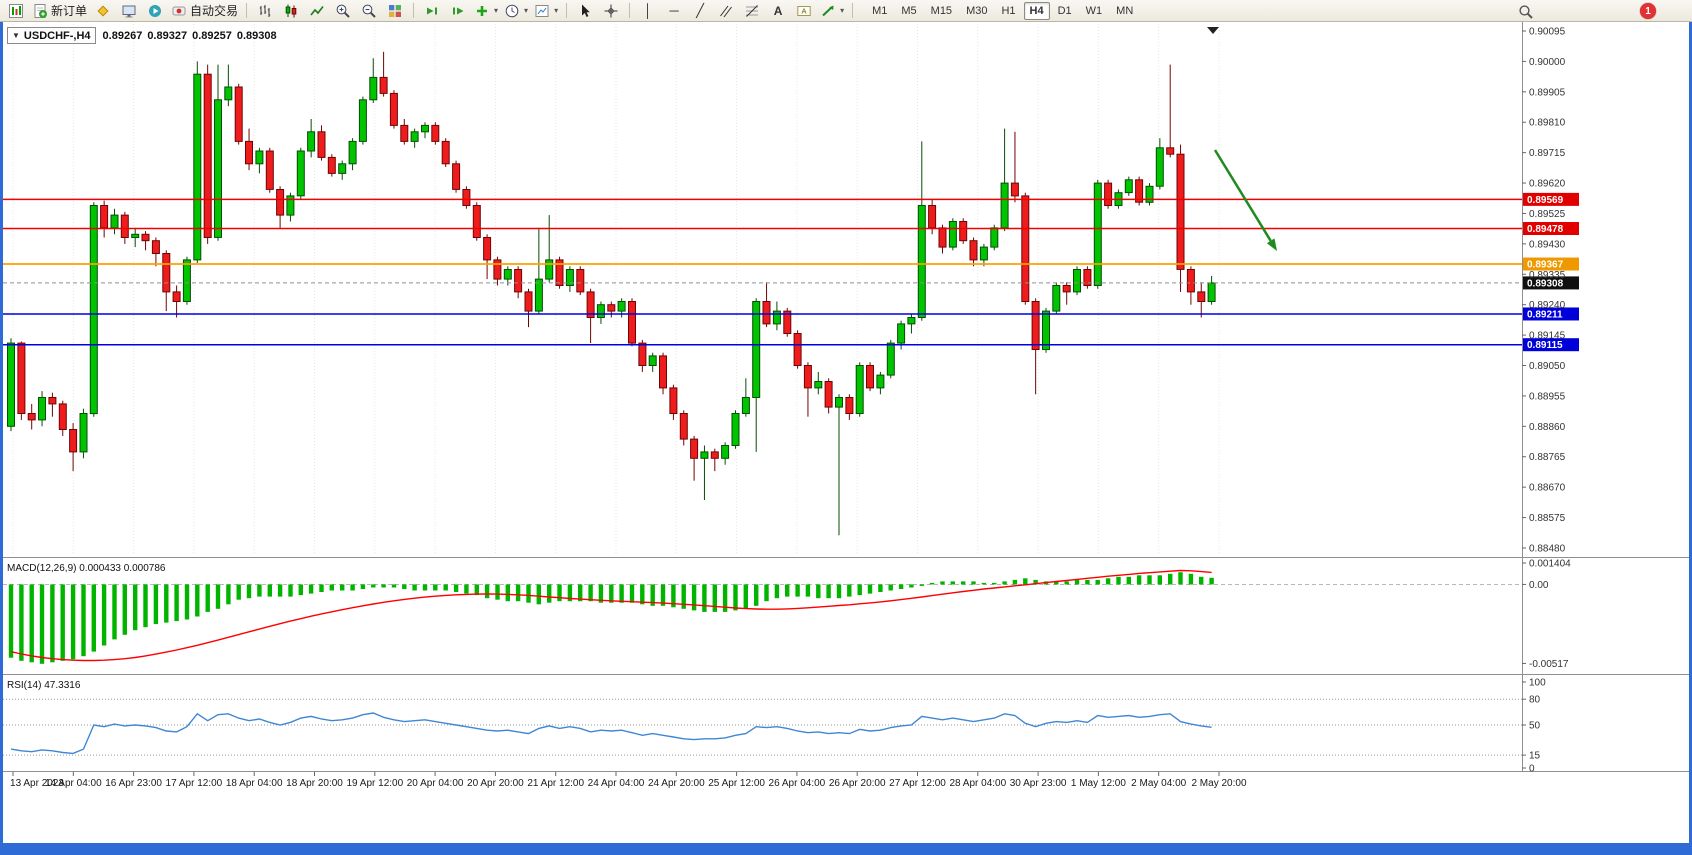 This screenshot has width=1692, height=855. What do you see at coordinates (778, 10) in the screenshot?
I see `text-button: A` at bounding box center [778, 10].